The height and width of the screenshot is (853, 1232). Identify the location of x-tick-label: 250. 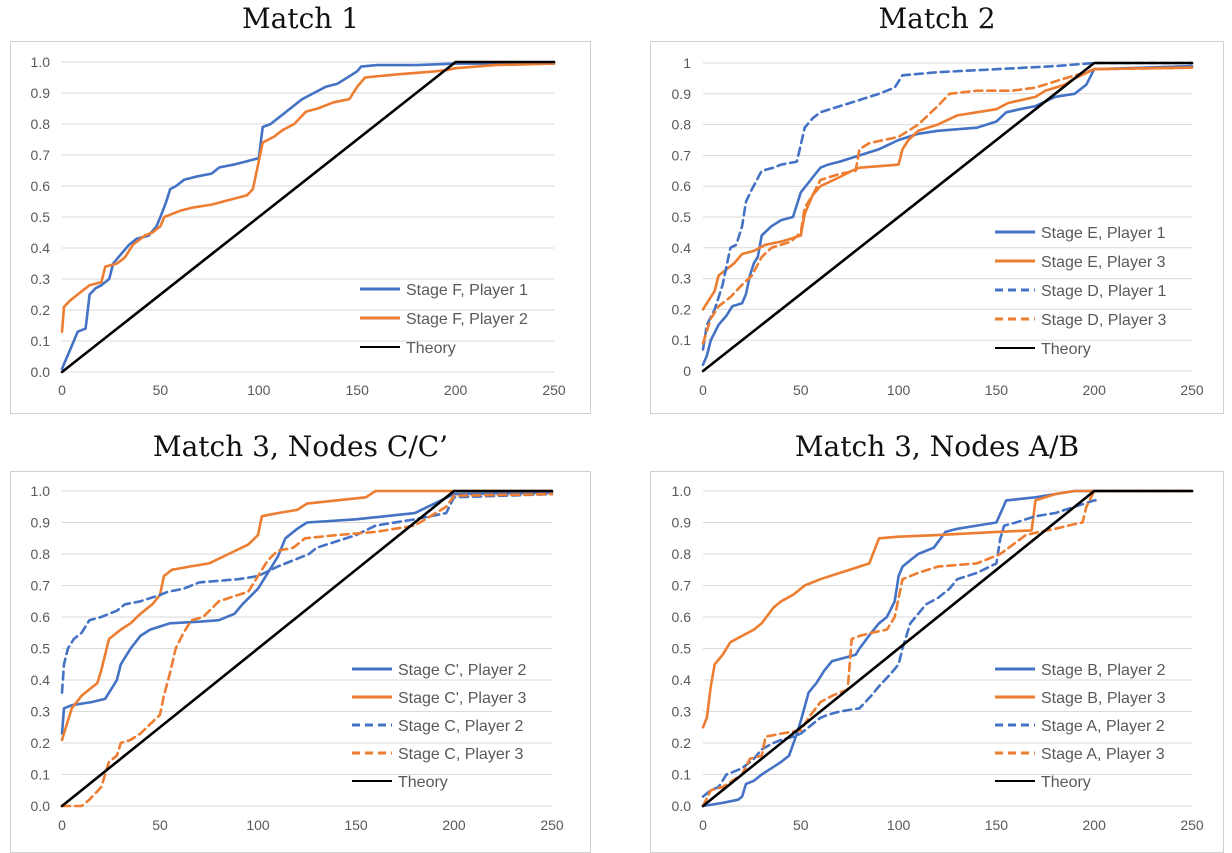
(1192, 390).